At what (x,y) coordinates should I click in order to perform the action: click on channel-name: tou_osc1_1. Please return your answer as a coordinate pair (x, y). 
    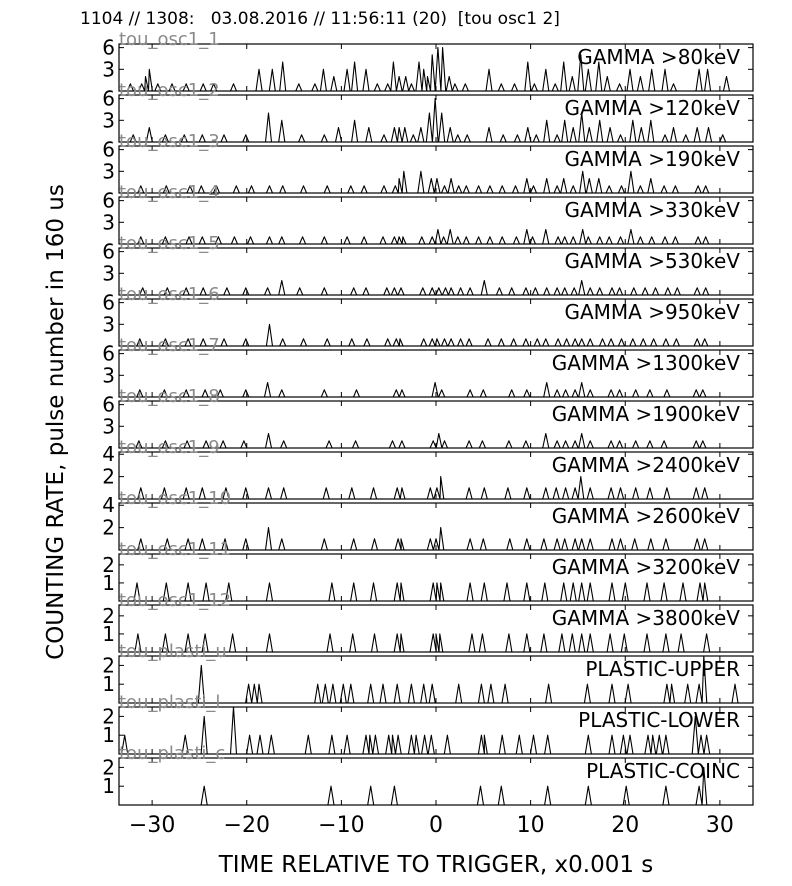
    Looking at the image, I should click on (169, 39).